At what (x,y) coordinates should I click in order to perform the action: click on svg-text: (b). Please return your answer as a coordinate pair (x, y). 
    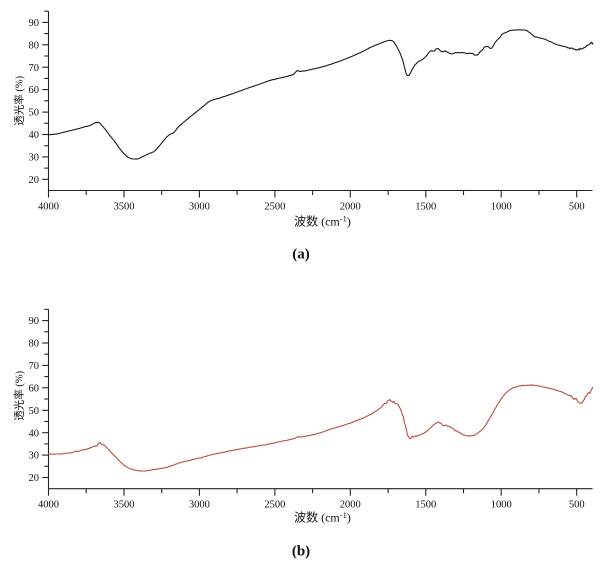
    Looking at the image, I should click on (301, 552).